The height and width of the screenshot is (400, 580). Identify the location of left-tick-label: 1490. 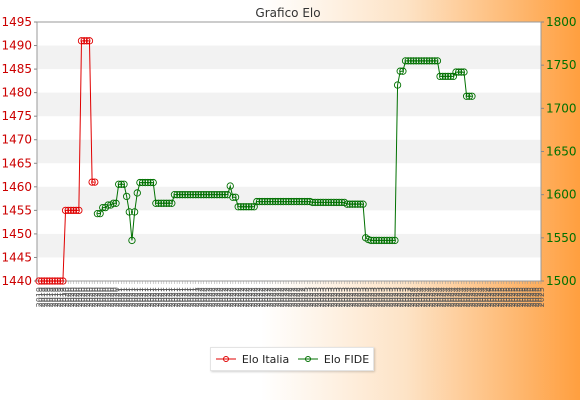
(16, 46).